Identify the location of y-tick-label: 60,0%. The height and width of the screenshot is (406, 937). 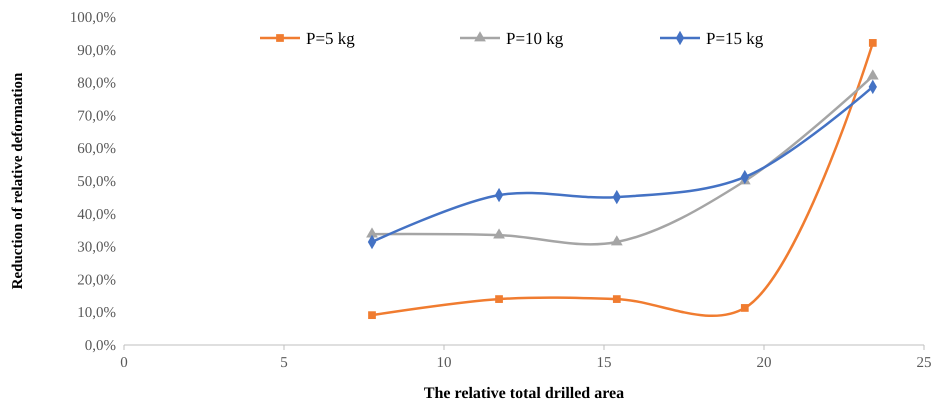
(96, 149).